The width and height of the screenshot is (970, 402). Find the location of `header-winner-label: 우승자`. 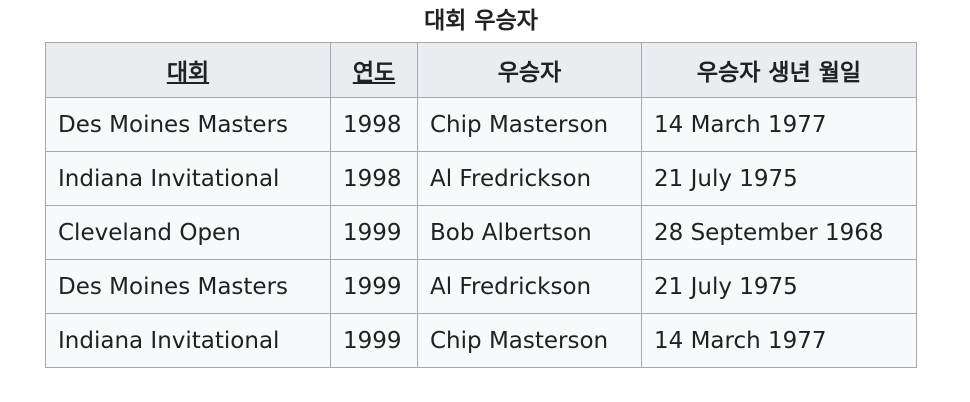

header-winner-label: 우승자 is located at coordinates (529, 73).